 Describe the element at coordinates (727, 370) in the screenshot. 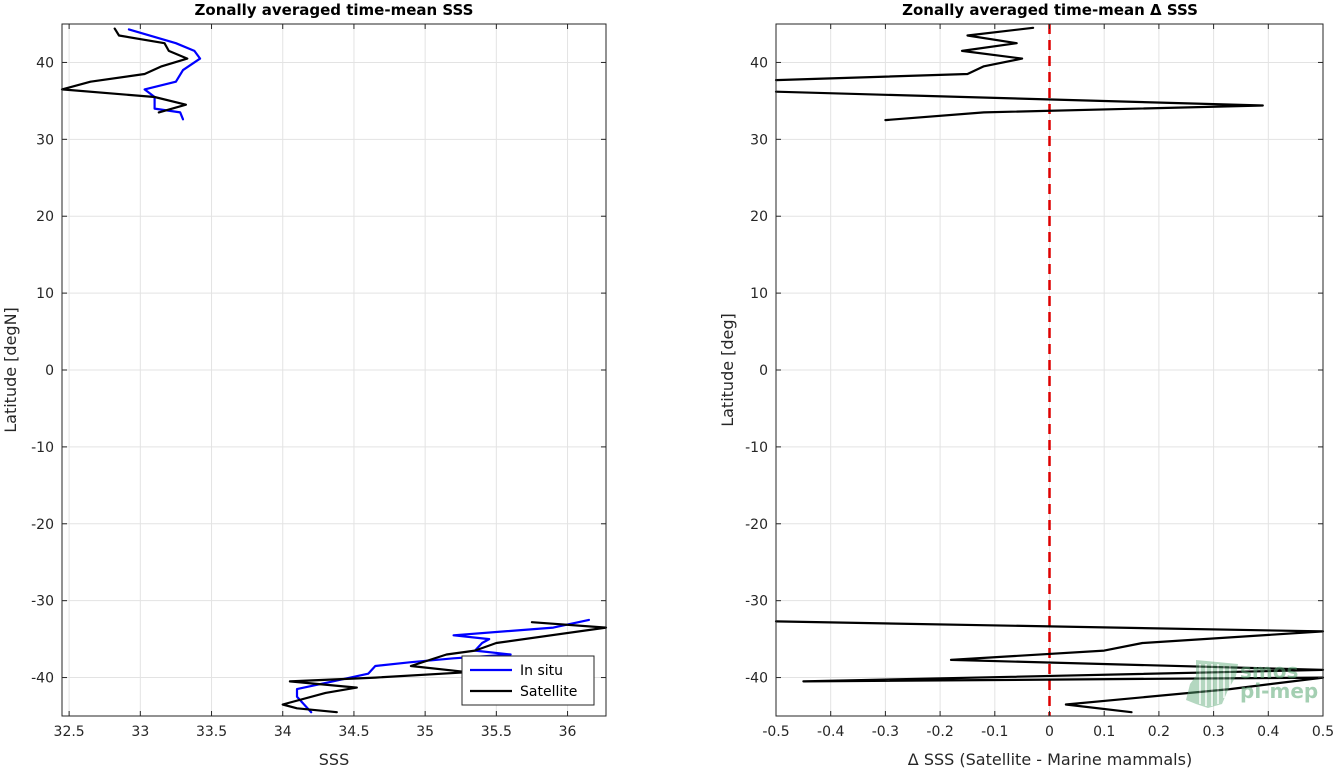

I see `y-axis-label: Latitude [deg]` at that location.